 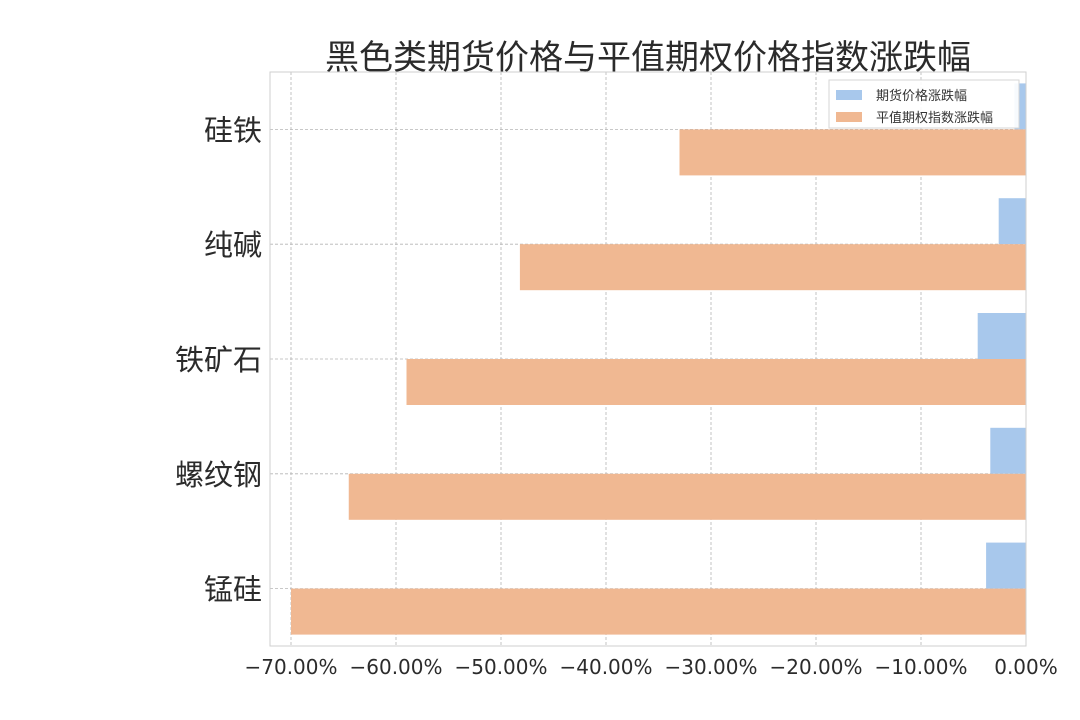 I want to click on legend-label: 平值期权指数涨跌幅, so click(x=934, y=118).